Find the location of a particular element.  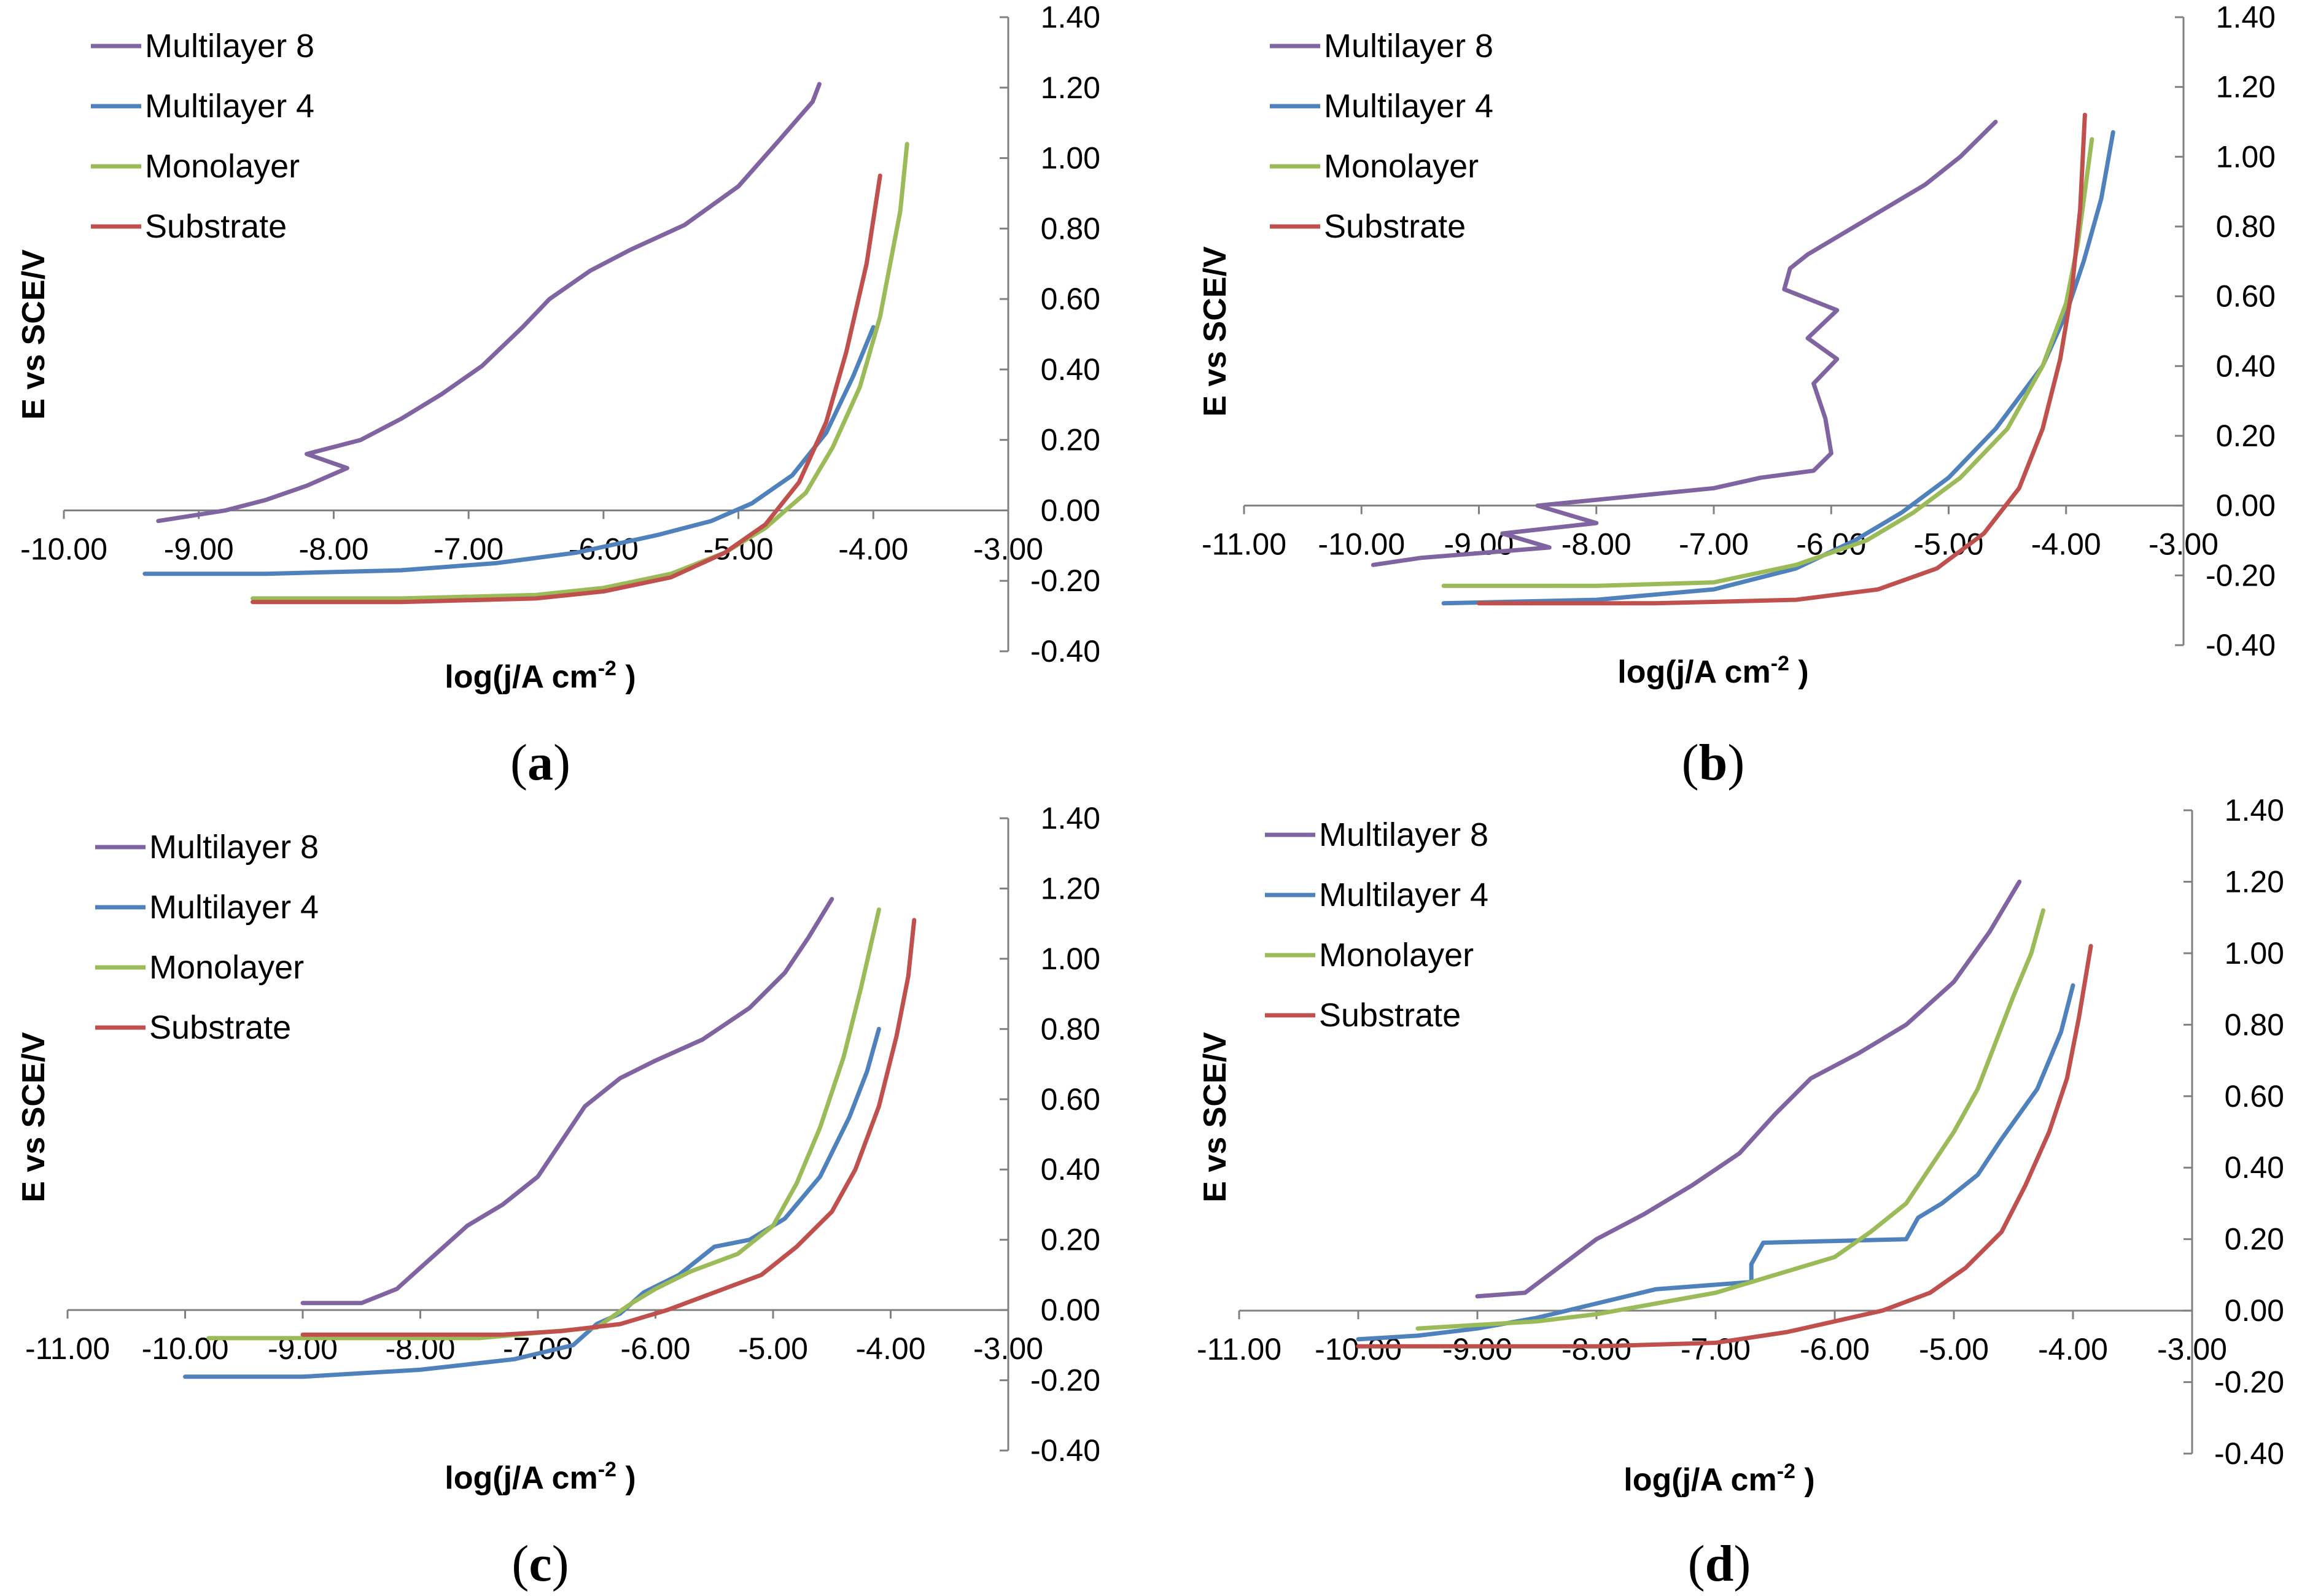

panel-letter: b is located at coordinates (1713, 762).